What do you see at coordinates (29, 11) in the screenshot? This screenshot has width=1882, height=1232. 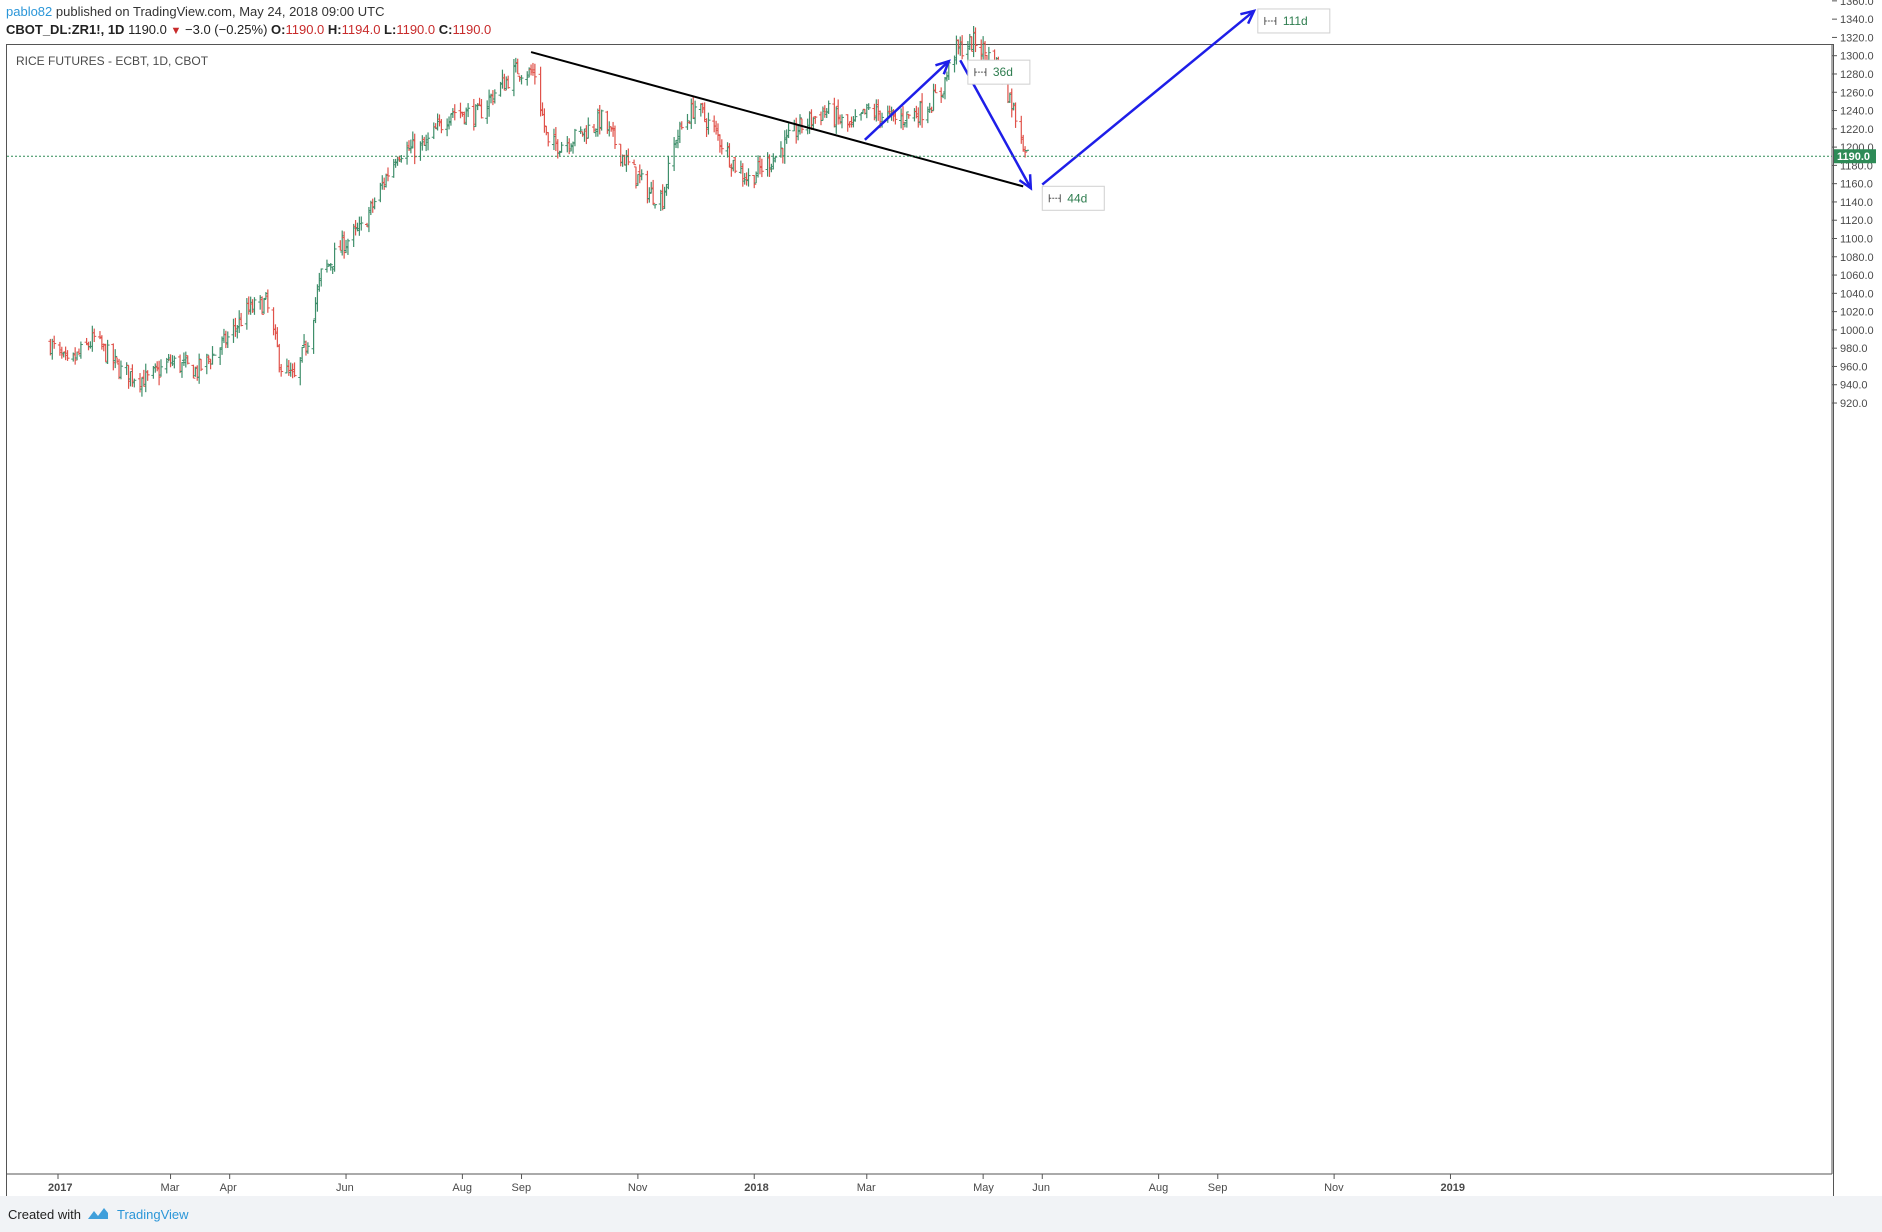 I see `author-link: pablo82` at bounding box center [29, 11].